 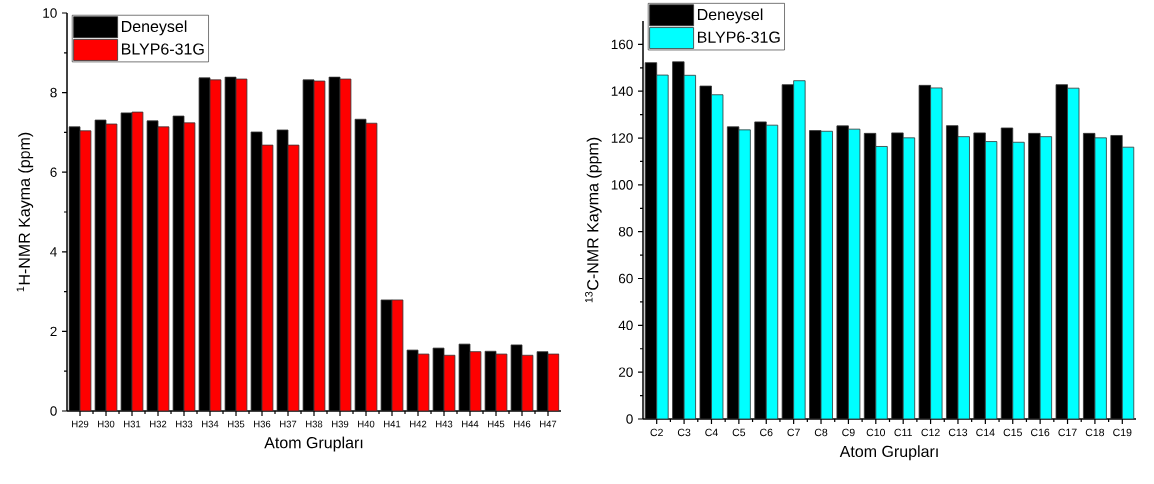 What do you see at coordinates (1122, 432) in the screenshot?
I see `x-tick-label: C19` at bounding box center [1122, 432].